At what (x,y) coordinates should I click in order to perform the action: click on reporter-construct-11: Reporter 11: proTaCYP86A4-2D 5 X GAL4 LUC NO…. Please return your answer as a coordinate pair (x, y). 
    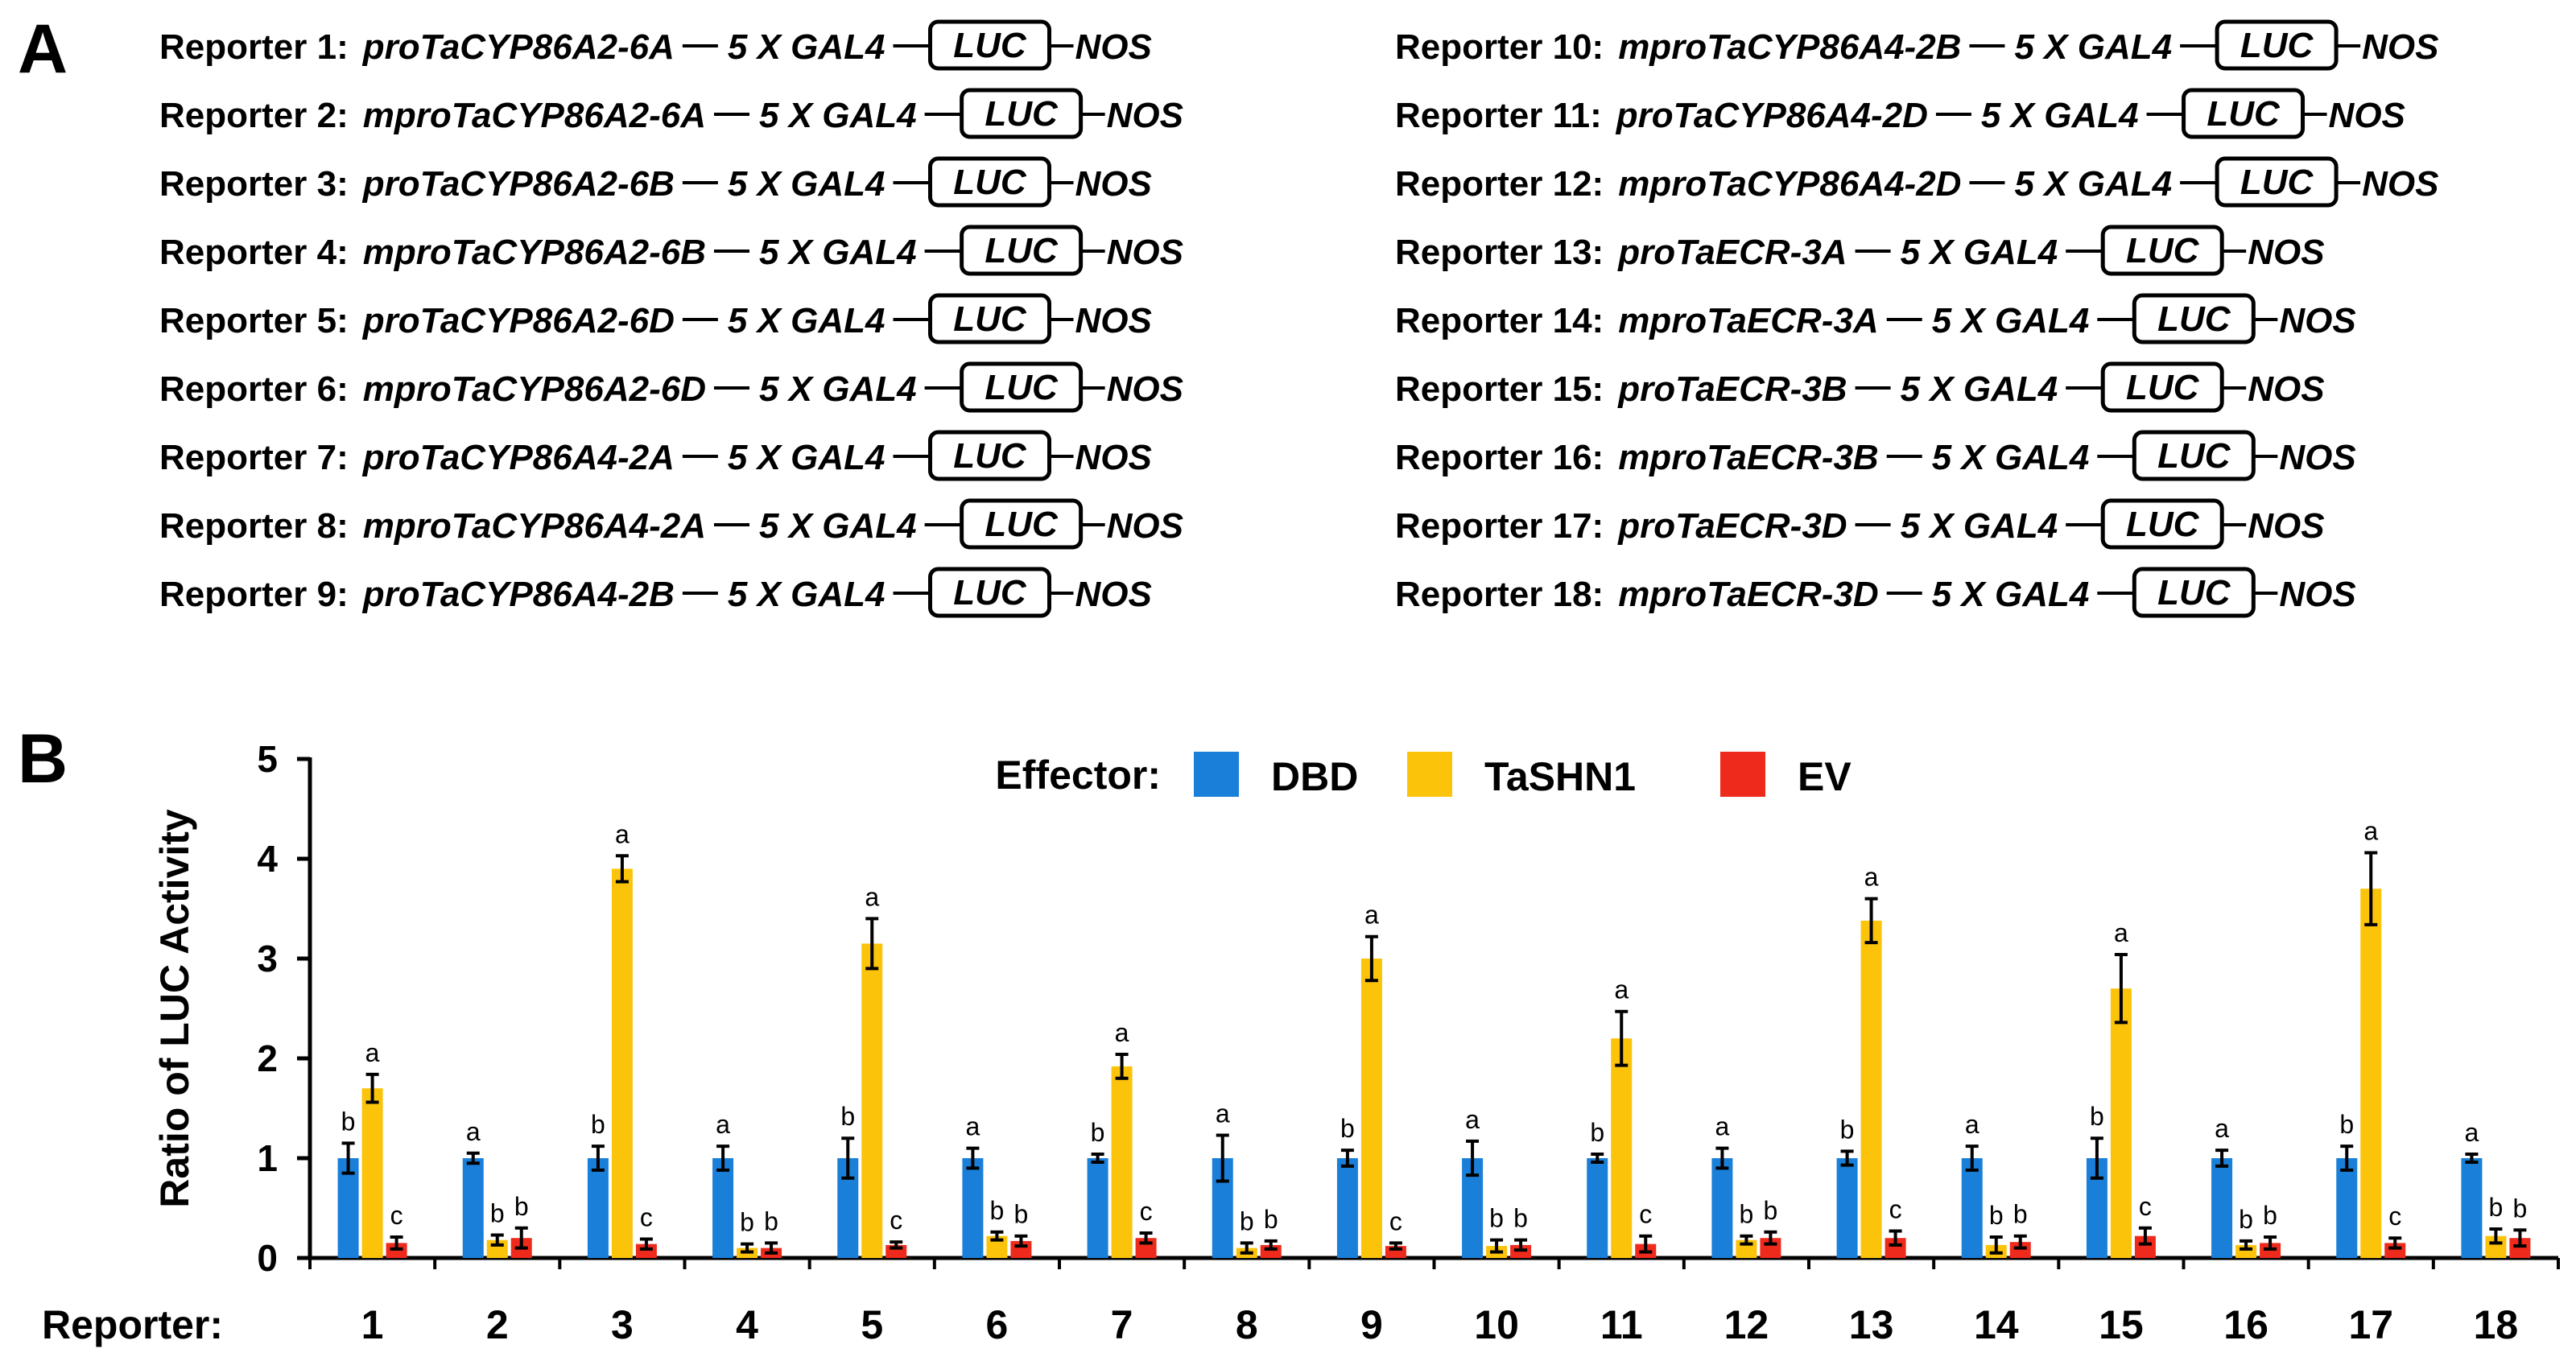
    Looking at the image, I should click on (1900, 113).